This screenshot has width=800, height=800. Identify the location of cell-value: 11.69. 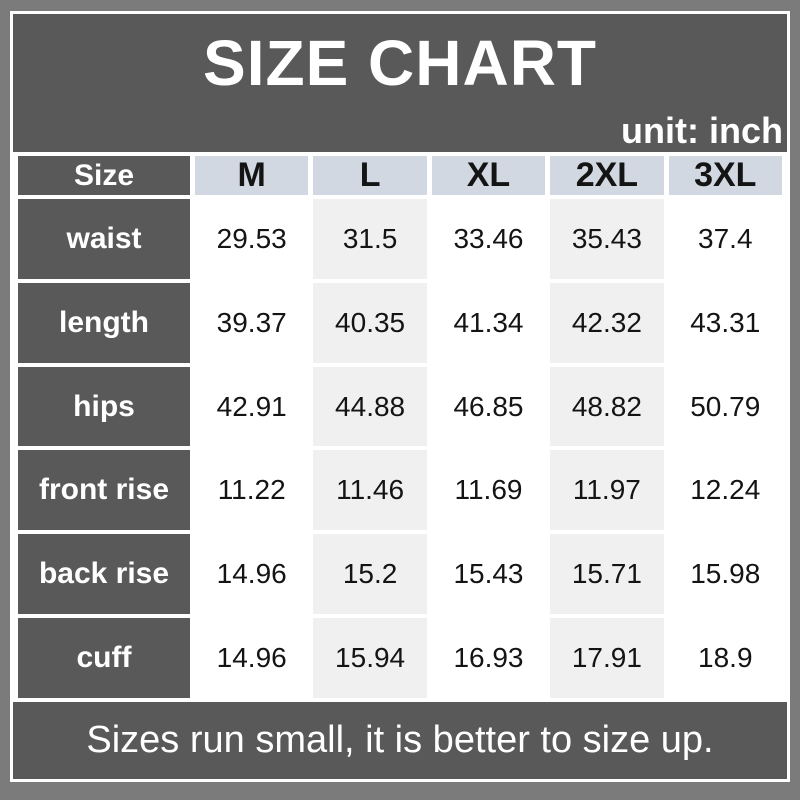
(488, 490).